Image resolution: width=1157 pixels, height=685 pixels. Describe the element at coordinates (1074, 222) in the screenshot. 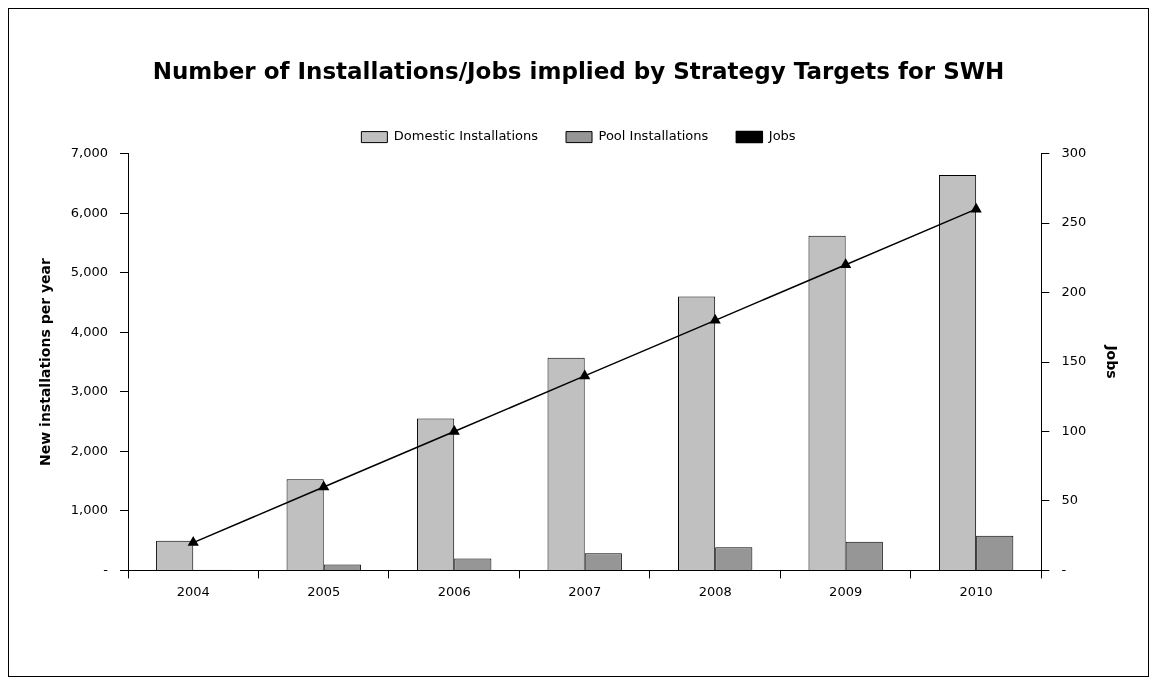

I see `y2-tick-label: 250` at that location.